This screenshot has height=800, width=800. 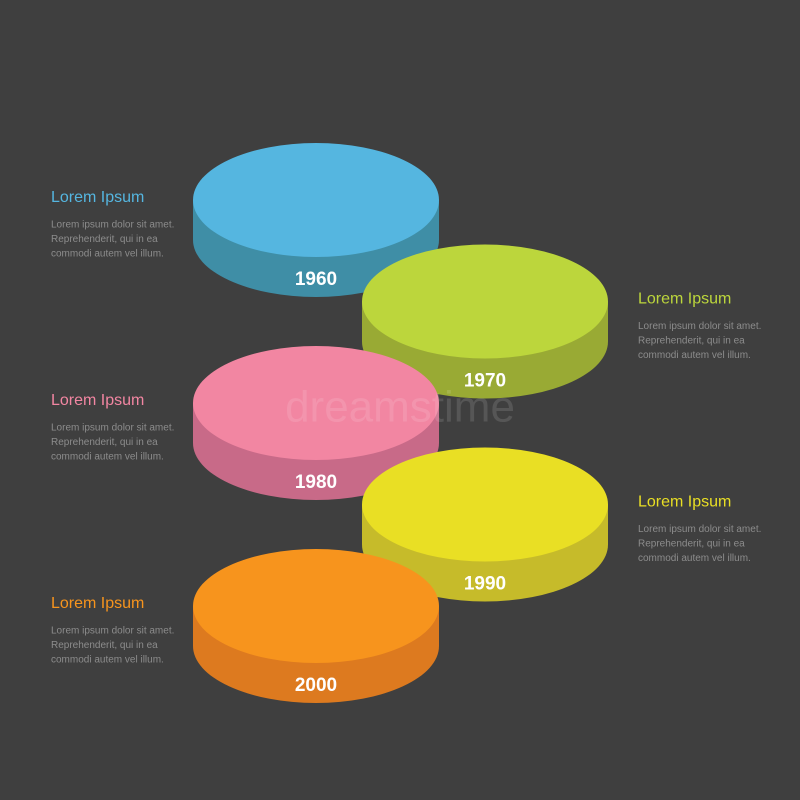 What do you see at coordinates (485, 584) in the screenshot?
I see `year-label: 1990` at bounding box center [485, 584].